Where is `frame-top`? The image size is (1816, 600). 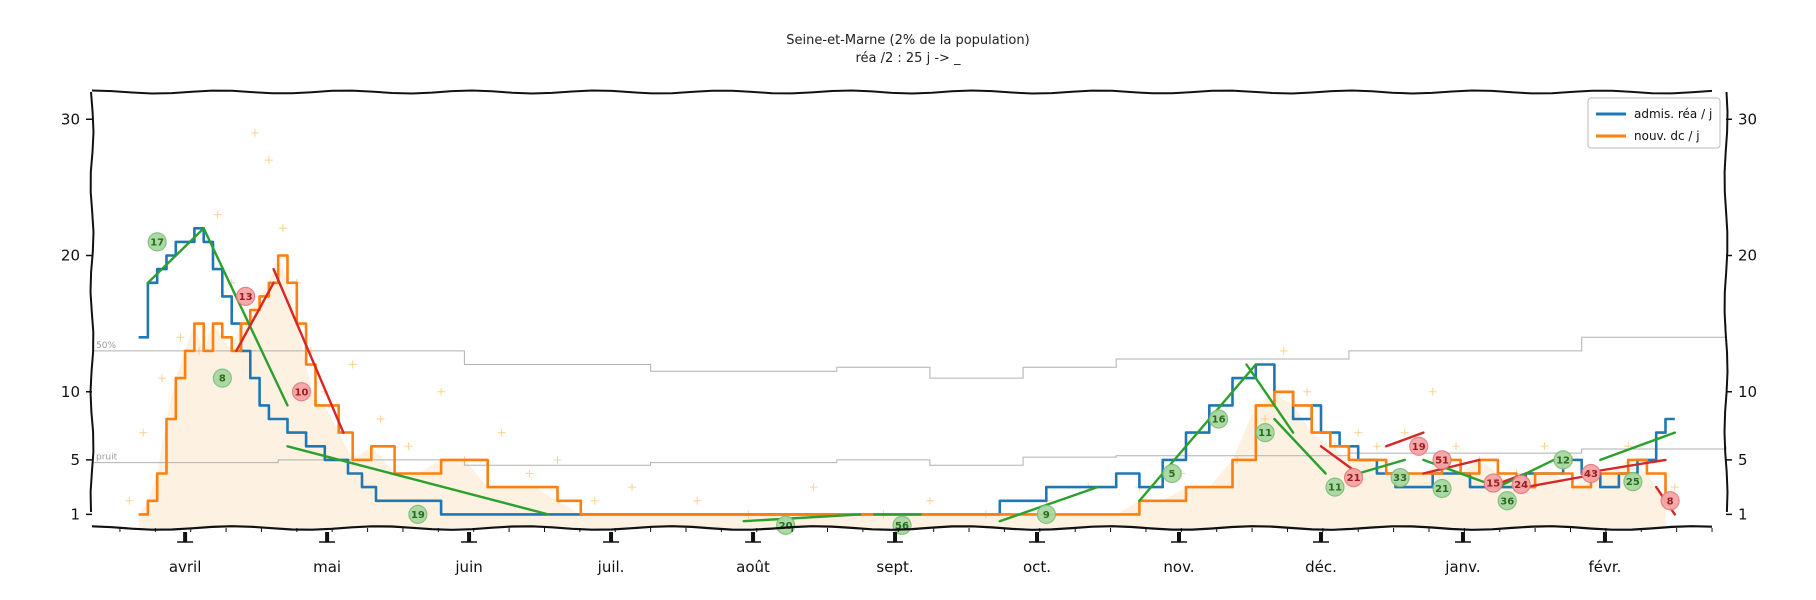
frame-top is located at coordinates (902, 92).